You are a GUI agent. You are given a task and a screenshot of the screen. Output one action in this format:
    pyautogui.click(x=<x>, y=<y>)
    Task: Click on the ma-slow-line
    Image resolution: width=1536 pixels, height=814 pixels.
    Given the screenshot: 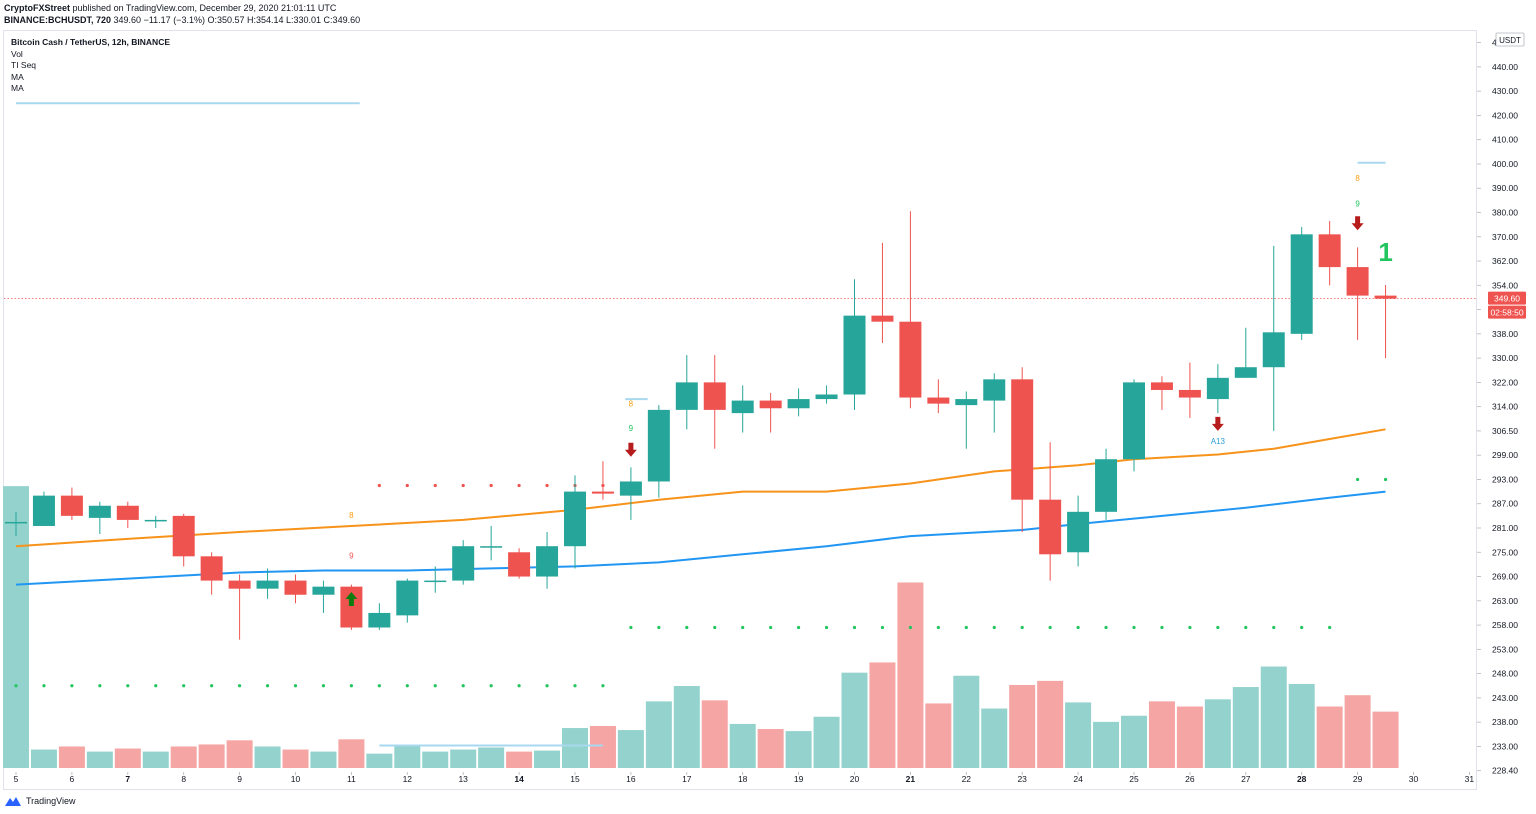 What is the action you would take?
    pyautogui.click(x=700, y=538)
    